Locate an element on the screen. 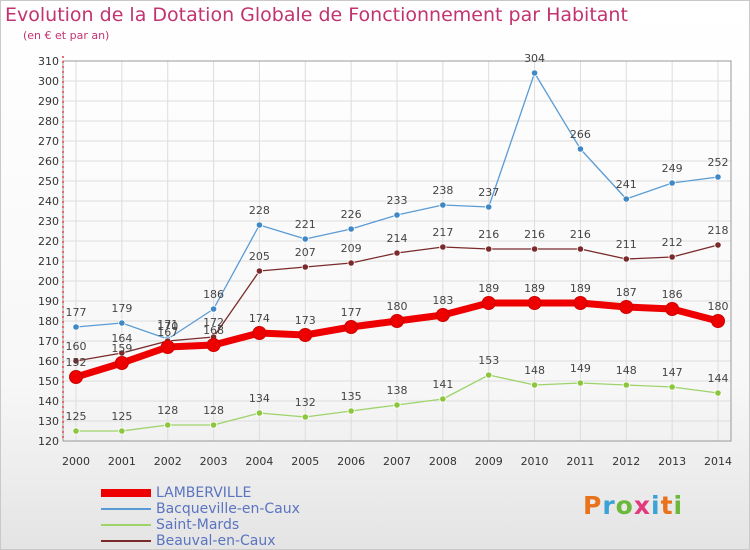  data-label: 189 is located at coordinates (534, 288).